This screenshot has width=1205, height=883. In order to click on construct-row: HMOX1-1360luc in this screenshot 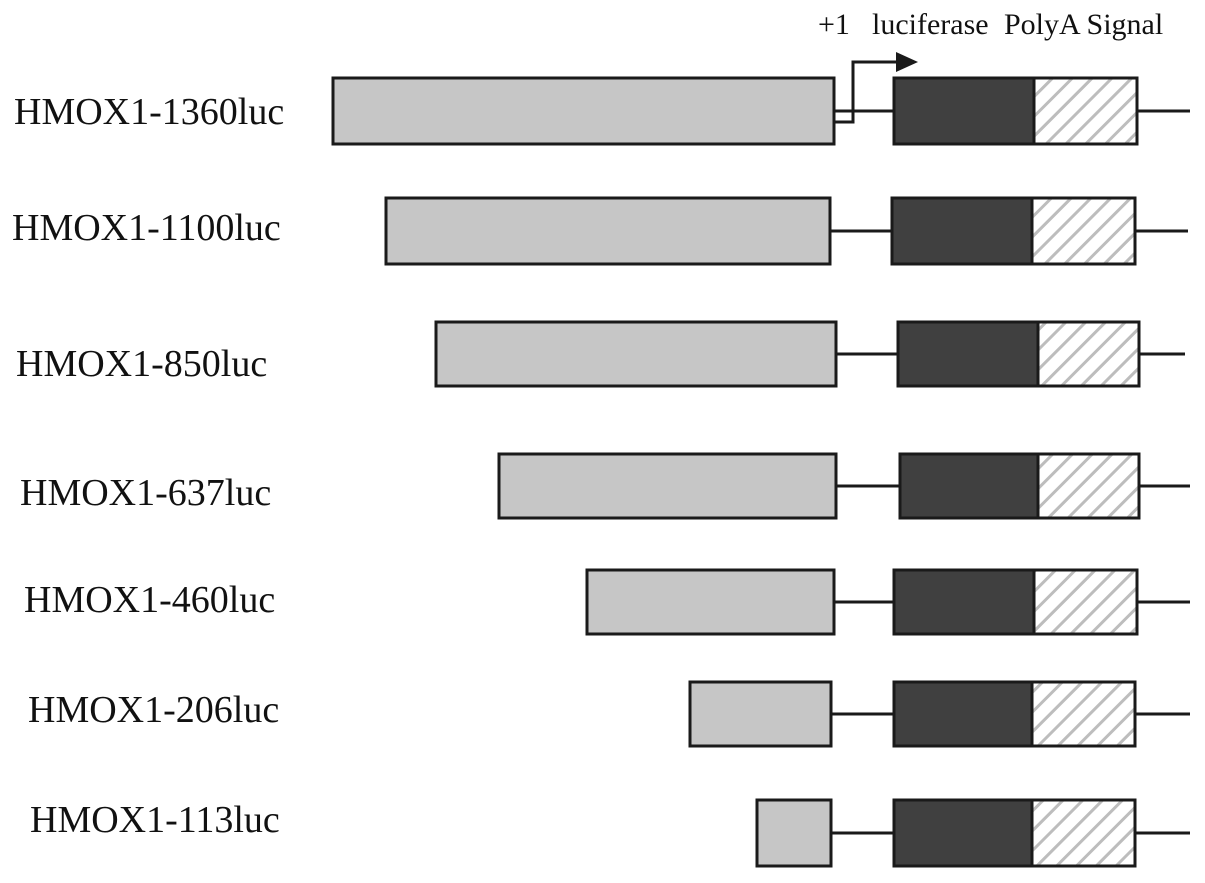, I will do `click(602, 111)`.